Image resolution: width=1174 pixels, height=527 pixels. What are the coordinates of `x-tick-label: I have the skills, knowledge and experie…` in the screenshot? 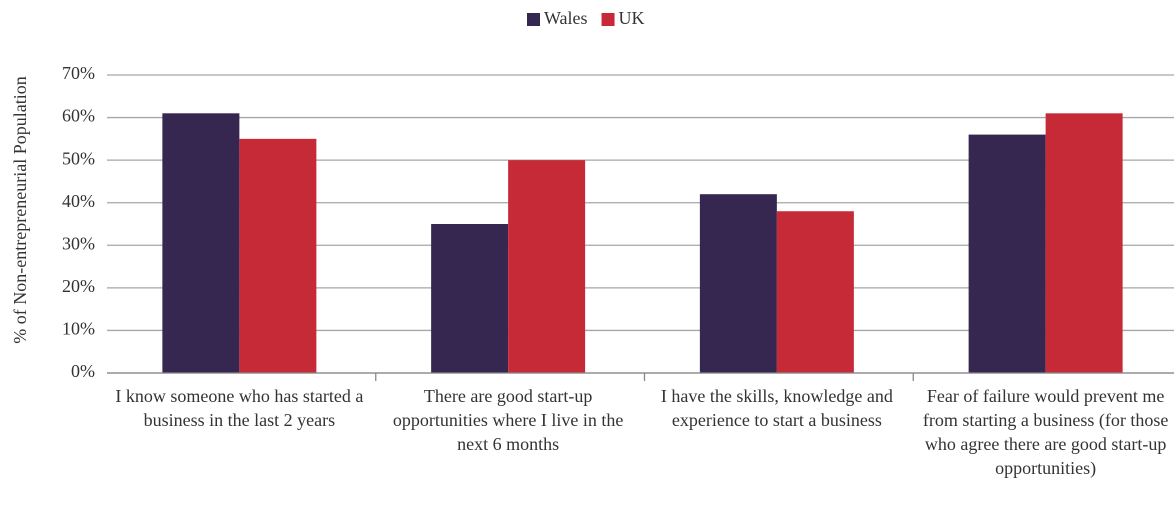 It's located at (776, 408).